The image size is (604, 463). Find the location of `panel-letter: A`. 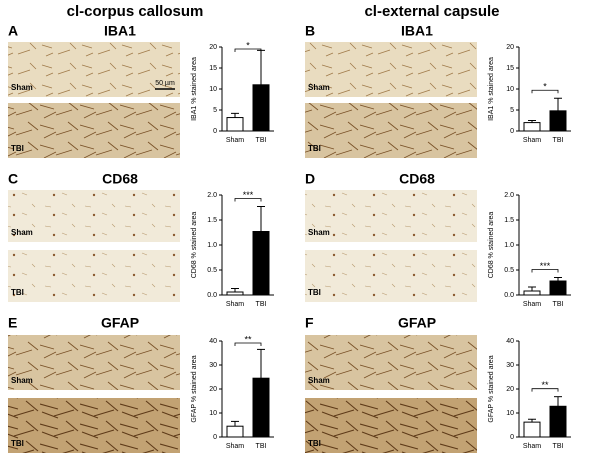

panel-letter: A is located at coordinates (13, 31).